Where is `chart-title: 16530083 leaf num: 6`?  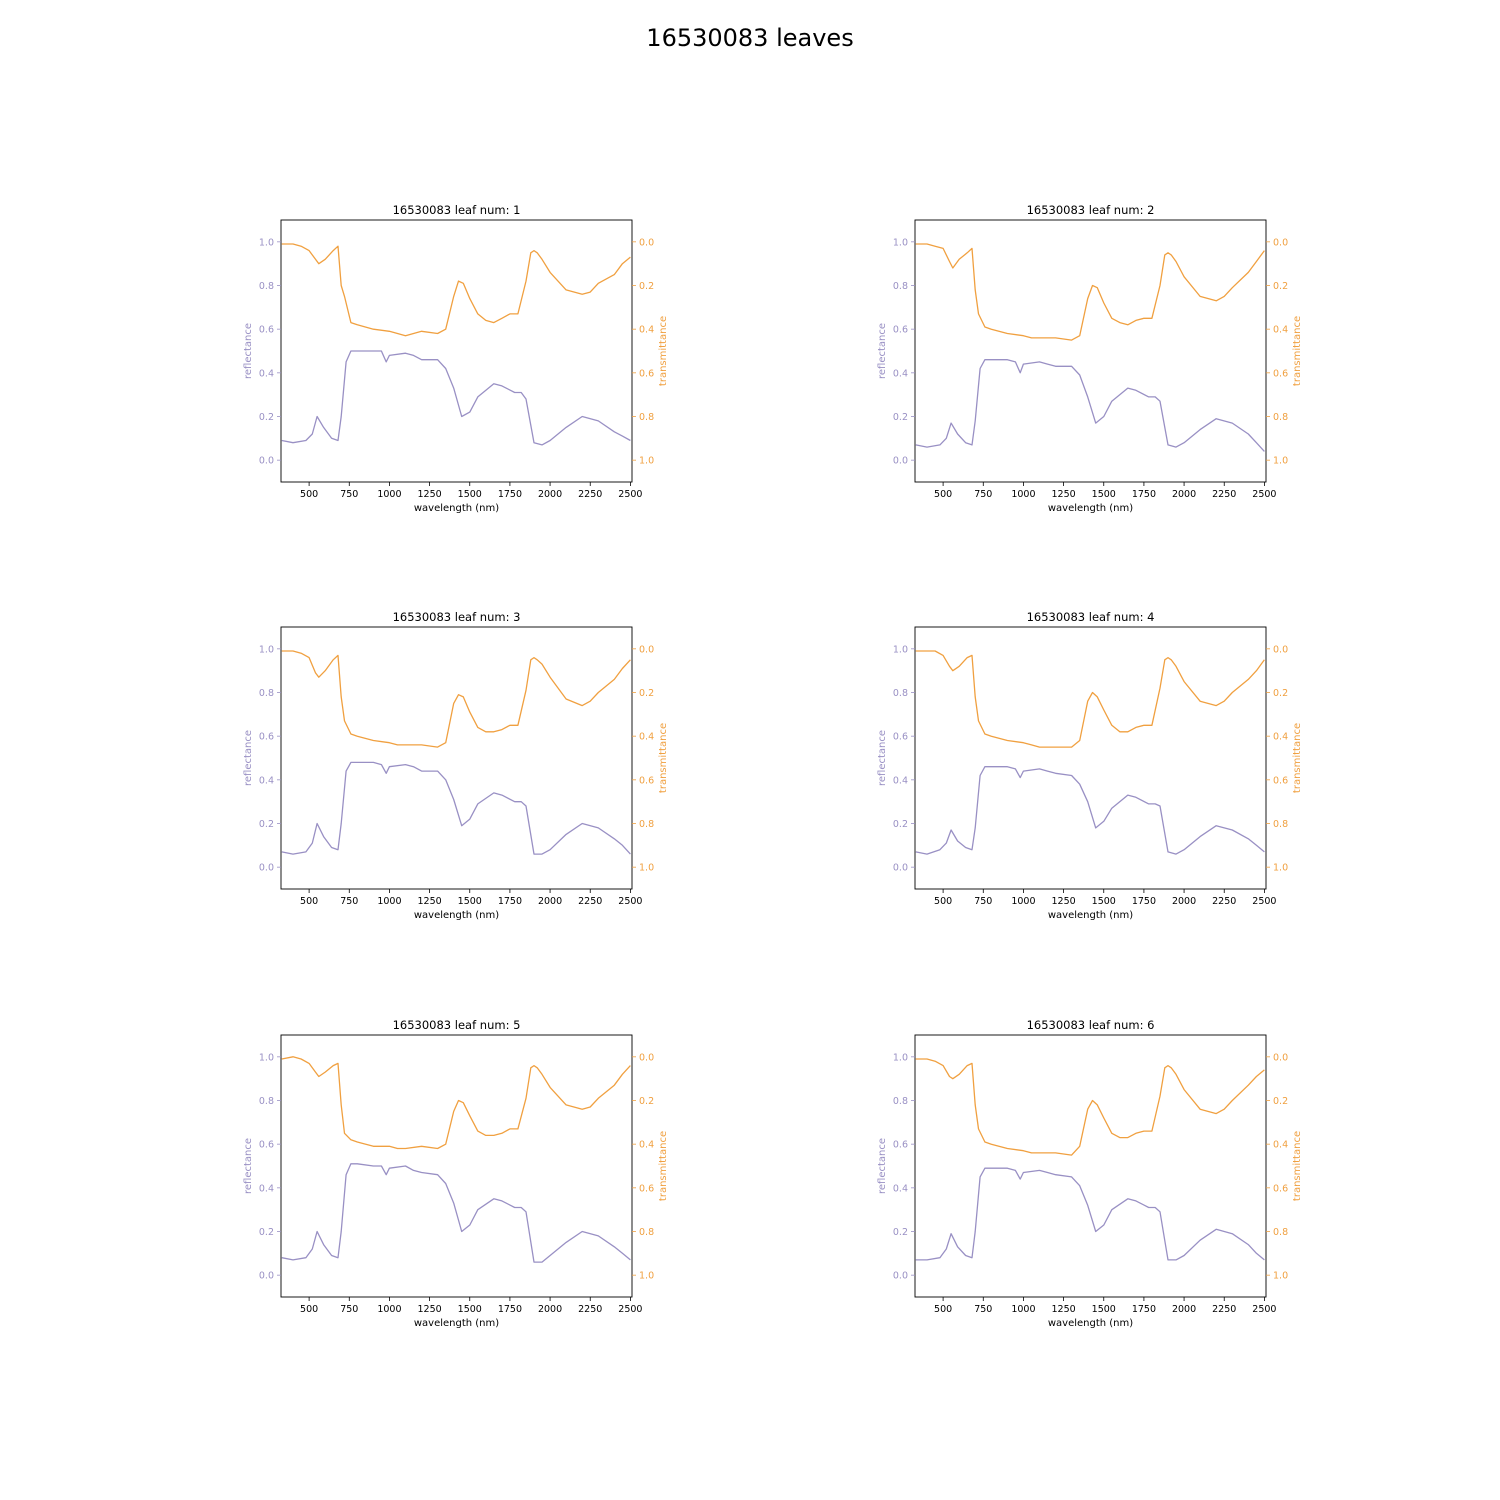
chart-title: 16530083 leaf num: 6 is located at coordinates (1091, 1025).